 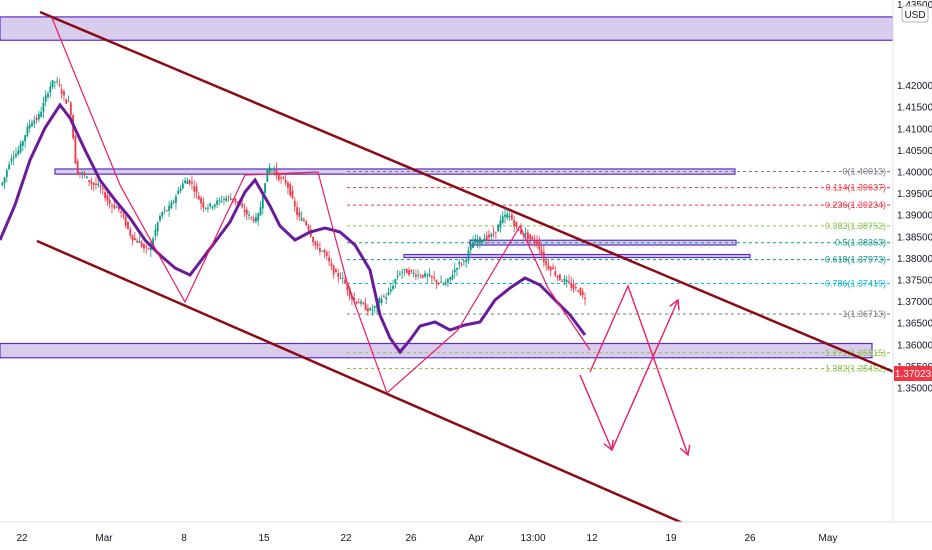 I want to click on x-tick-label: 8, so click(x=184, y=538).